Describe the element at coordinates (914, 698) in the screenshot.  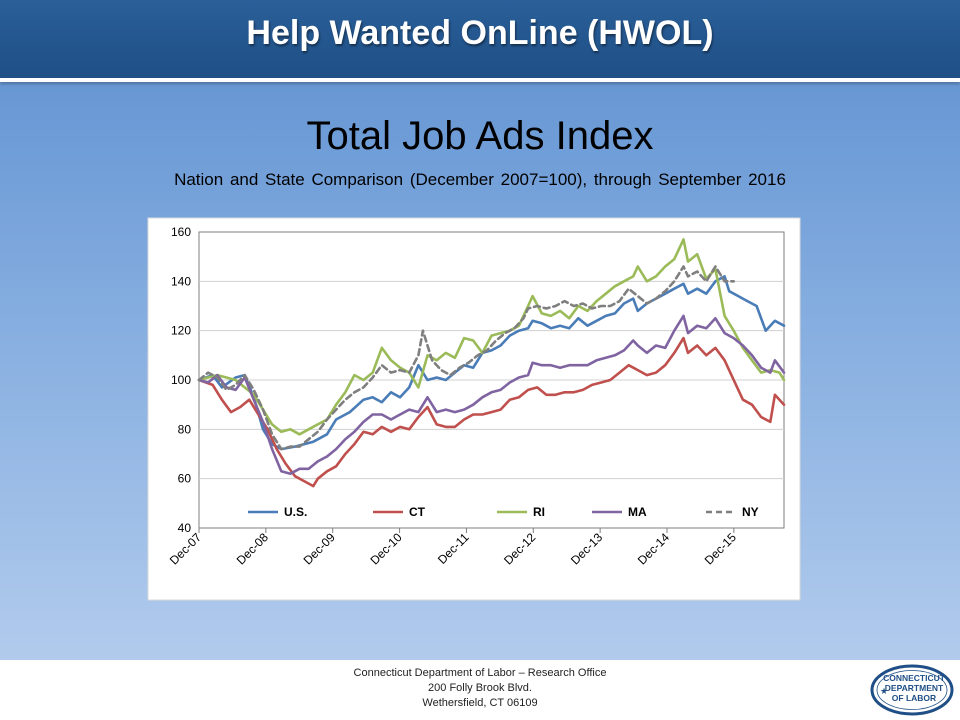
I see `logo-line-3: OF LABOR` at that location.